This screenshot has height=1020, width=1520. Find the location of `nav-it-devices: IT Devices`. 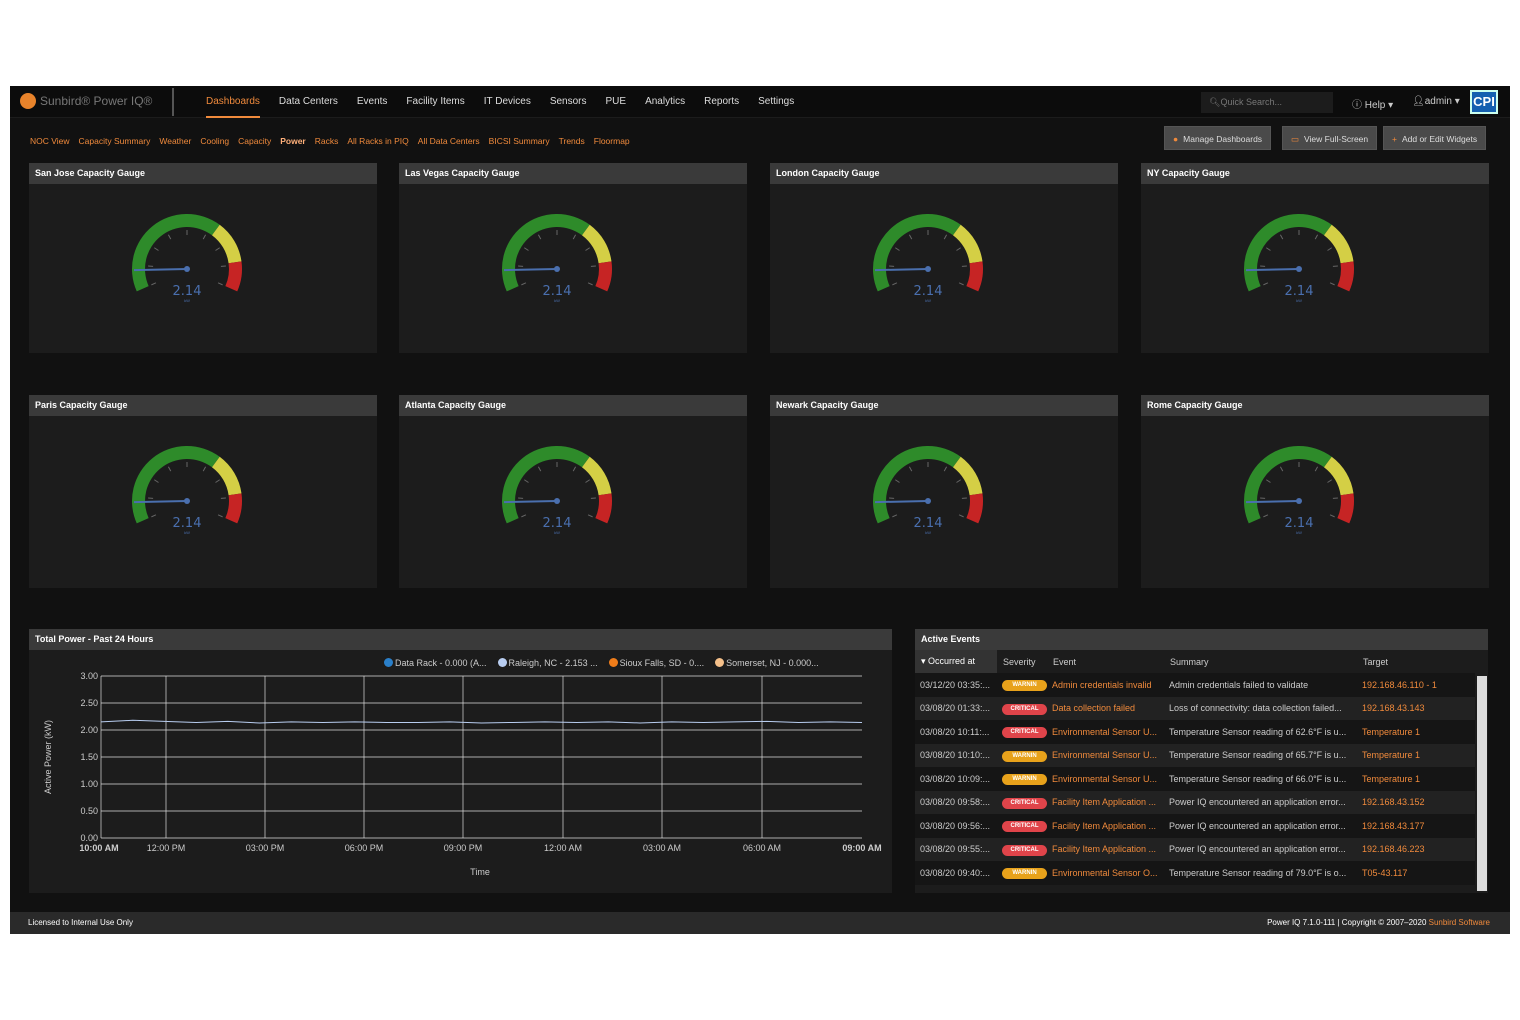

nav-it-devices: IT Devices is located at coordinates (507, 101).